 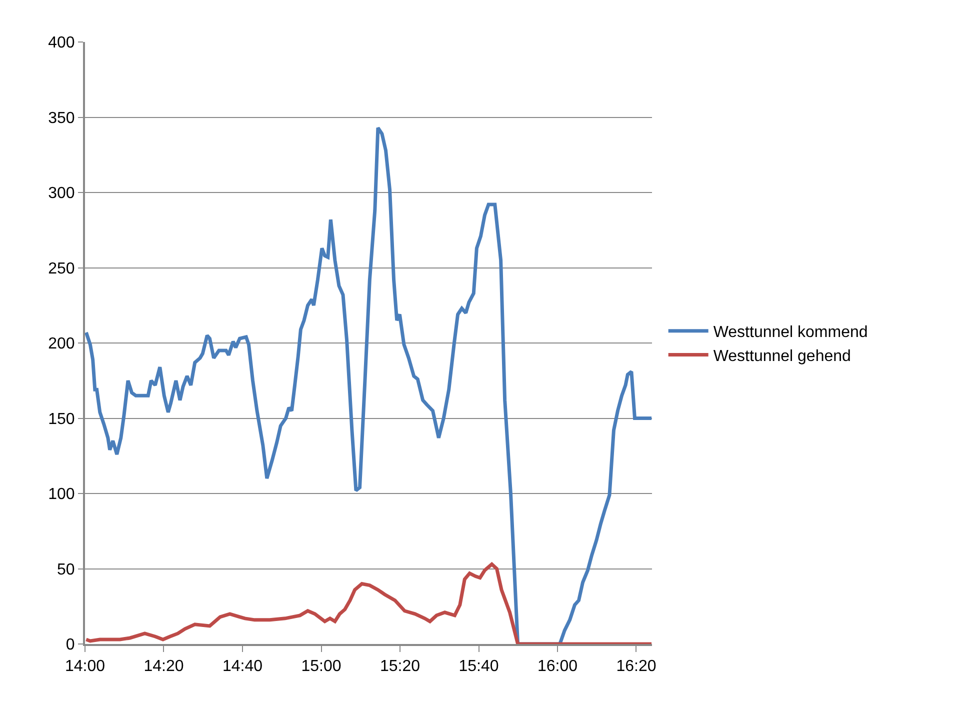 I want to click on y-tick-label: 200, so click(x=61, y=344).